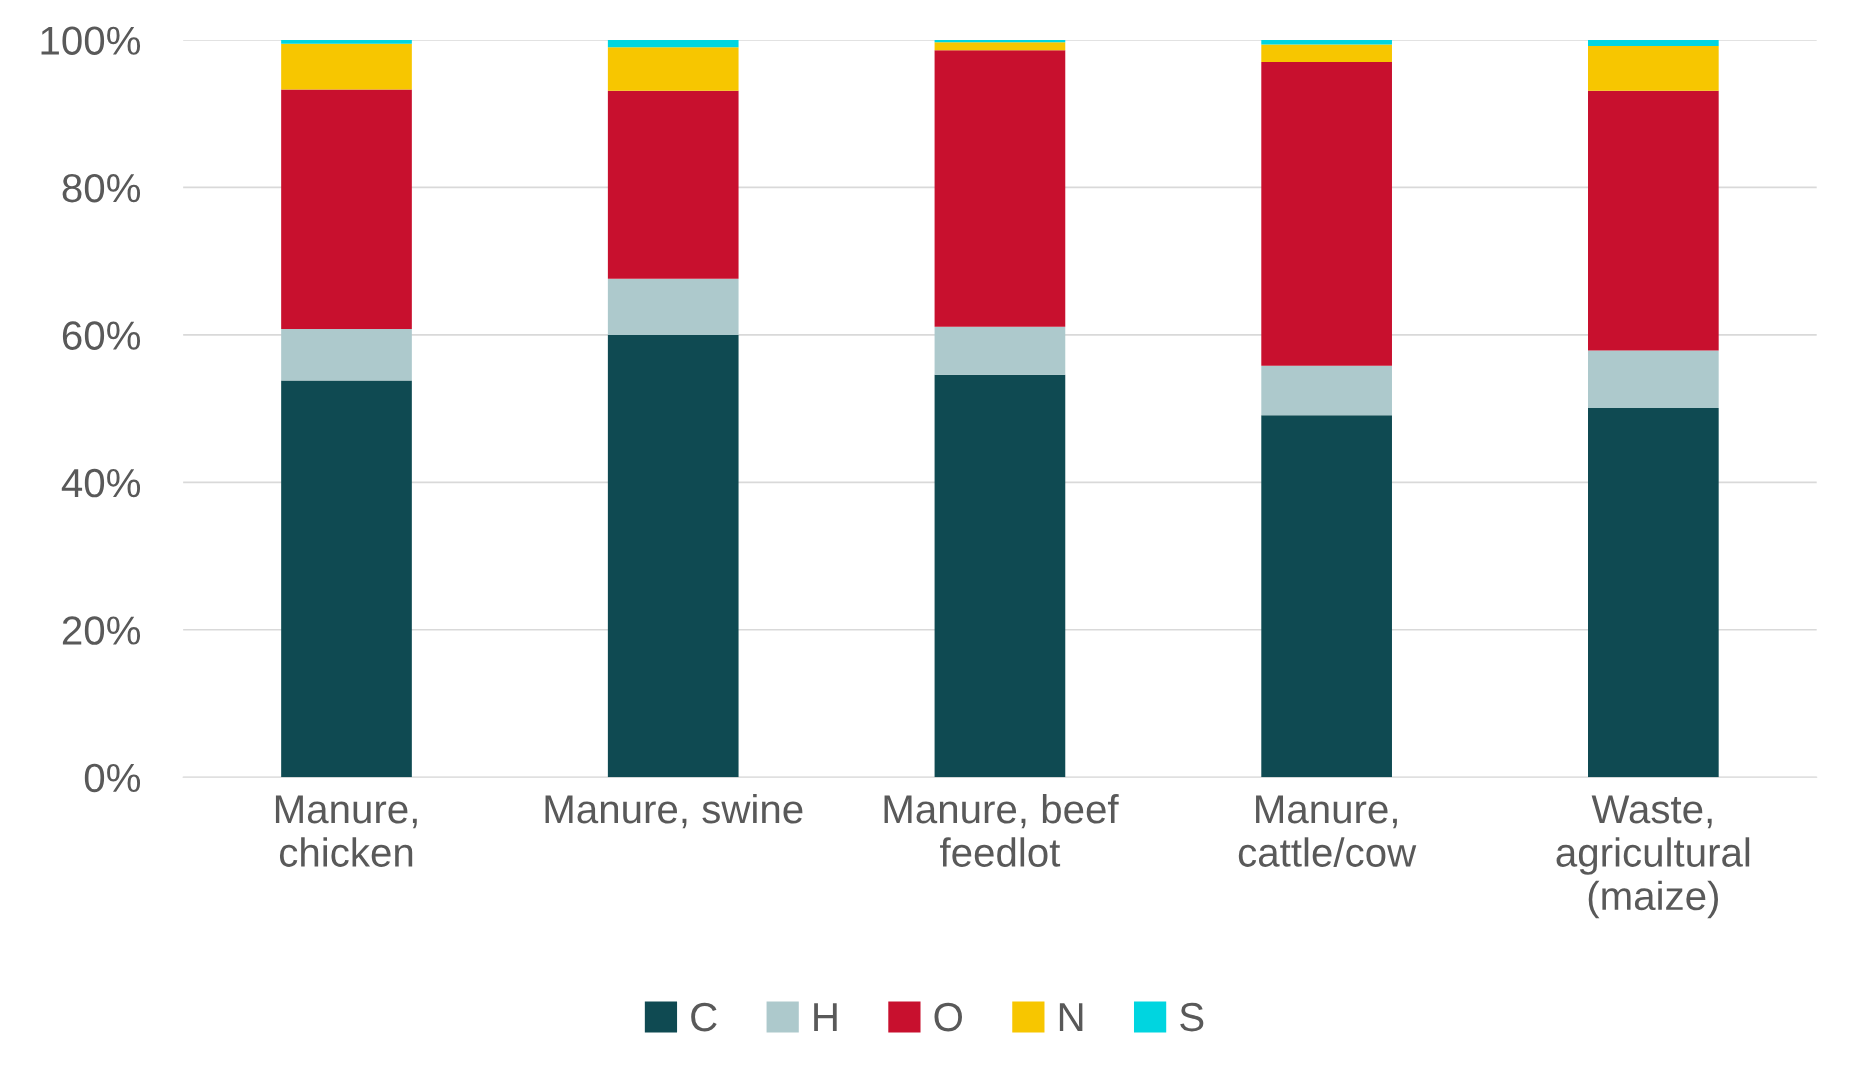  I want to click on legend-label: H, so click(825, 1017).